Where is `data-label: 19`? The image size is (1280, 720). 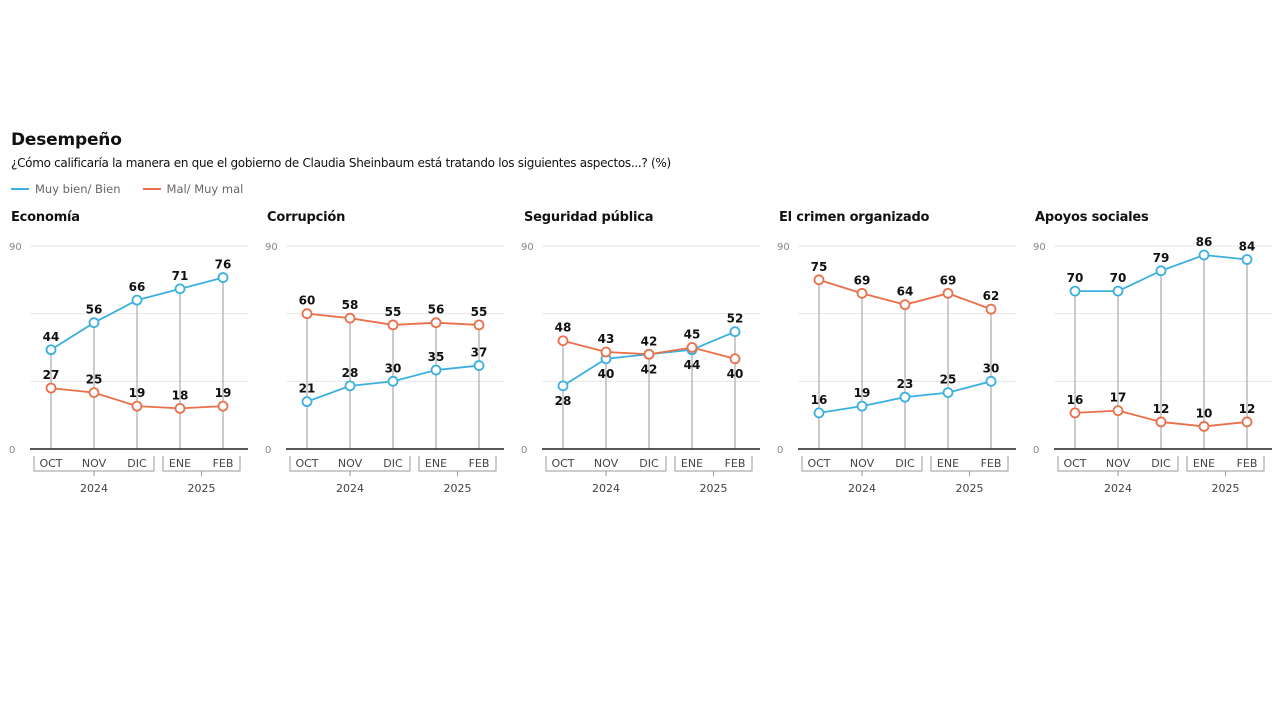
data-label: 19 is located at coordinates (223, 393).